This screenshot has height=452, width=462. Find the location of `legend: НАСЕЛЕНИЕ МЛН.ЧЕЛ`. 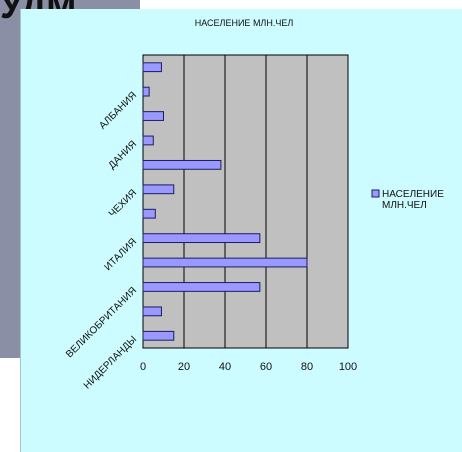

legend: НАСЕЛЕНИЕ МЛН.ЧЕЛ is located at coordinates (409, 200).